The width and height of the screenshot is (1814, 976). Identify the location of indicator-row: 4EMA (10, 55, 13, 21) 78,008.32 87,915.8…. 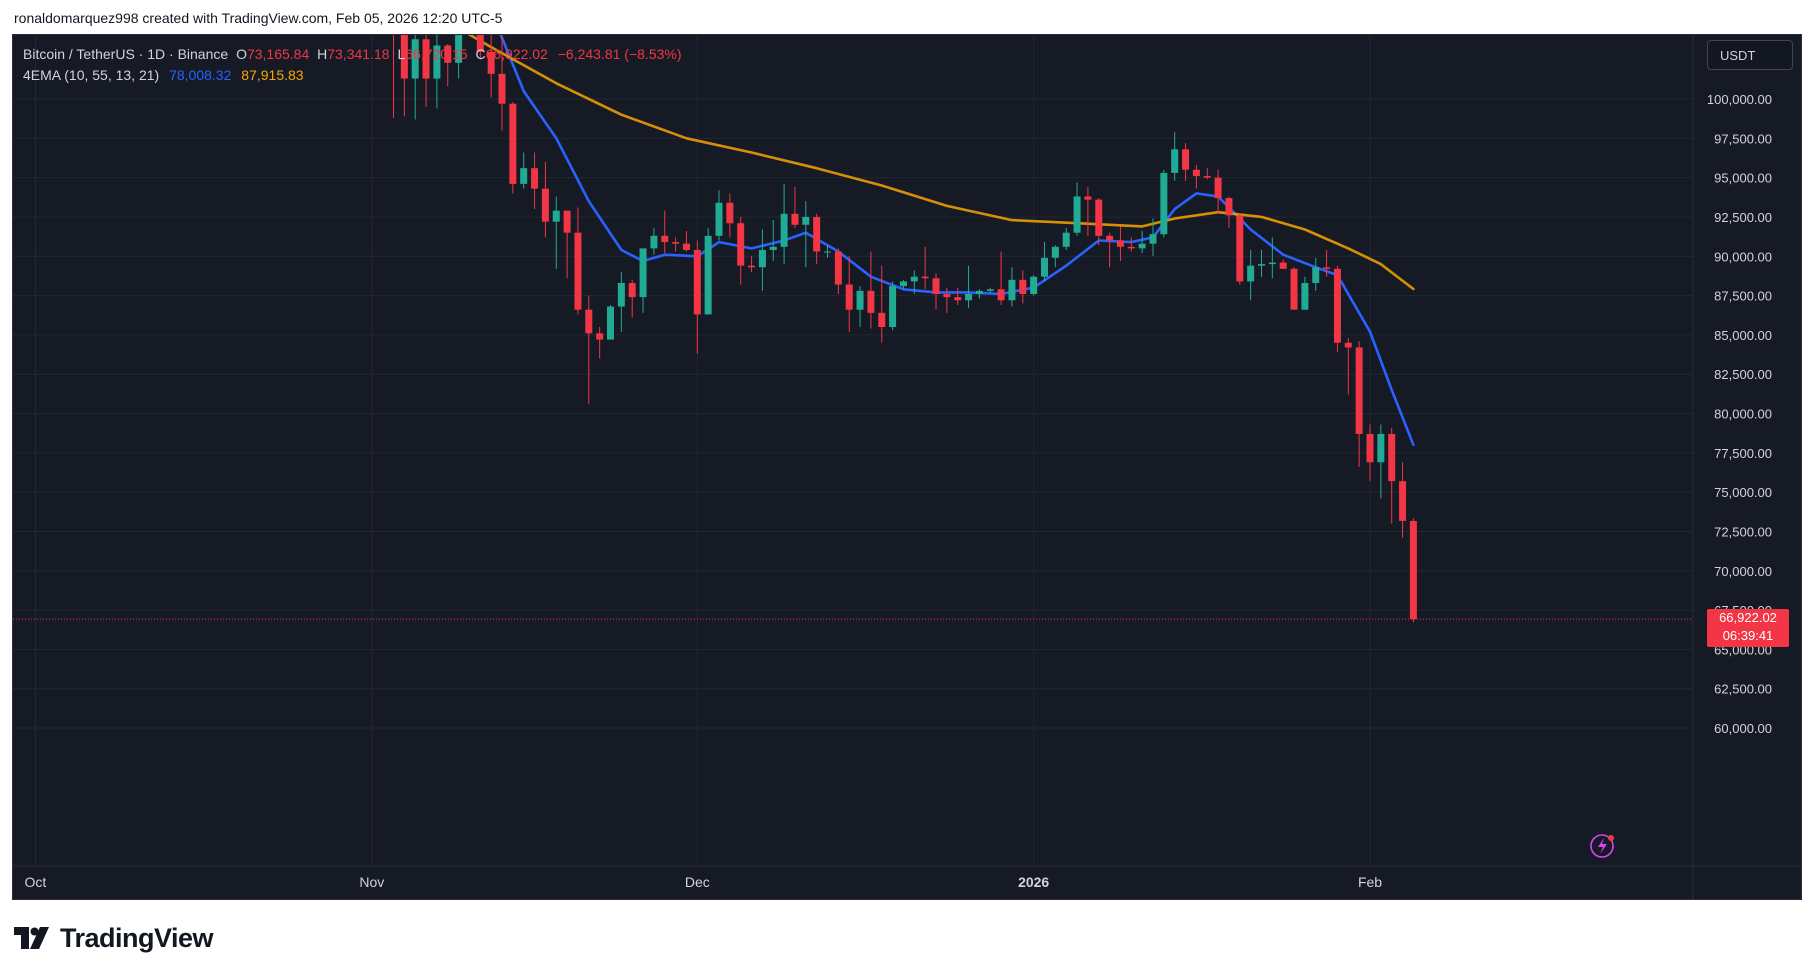
(352, 75).